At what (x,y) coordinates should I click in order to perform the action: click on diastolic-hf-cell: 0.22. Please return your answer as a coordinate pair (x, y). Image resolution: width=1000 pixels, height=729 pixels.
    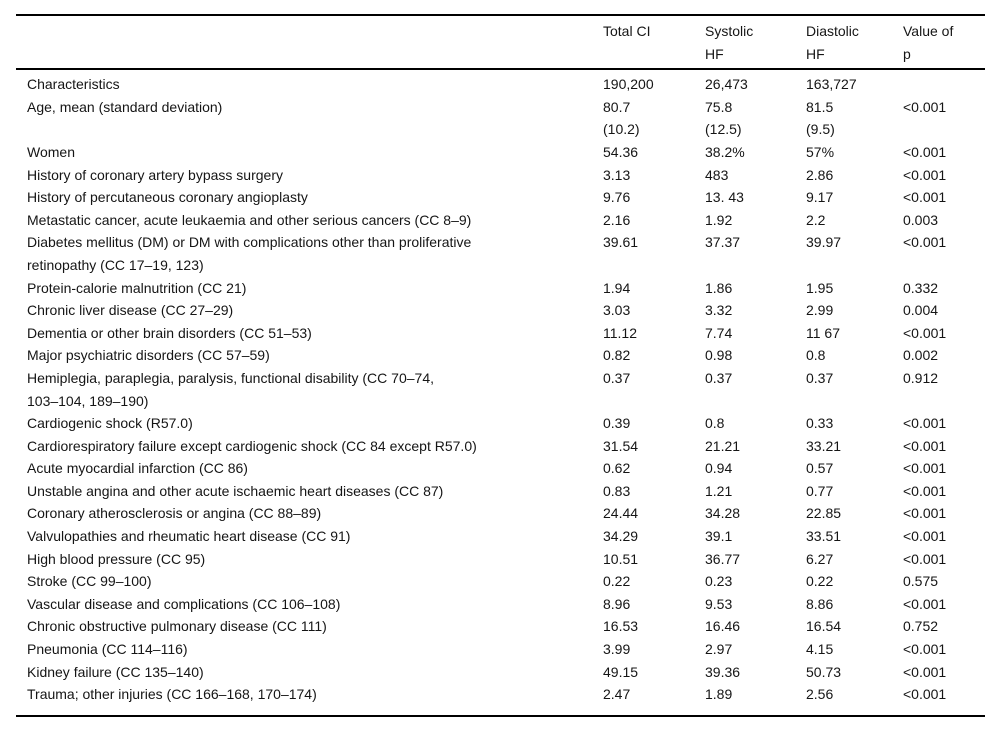
    Looking at the image, I should click on (820, 581).